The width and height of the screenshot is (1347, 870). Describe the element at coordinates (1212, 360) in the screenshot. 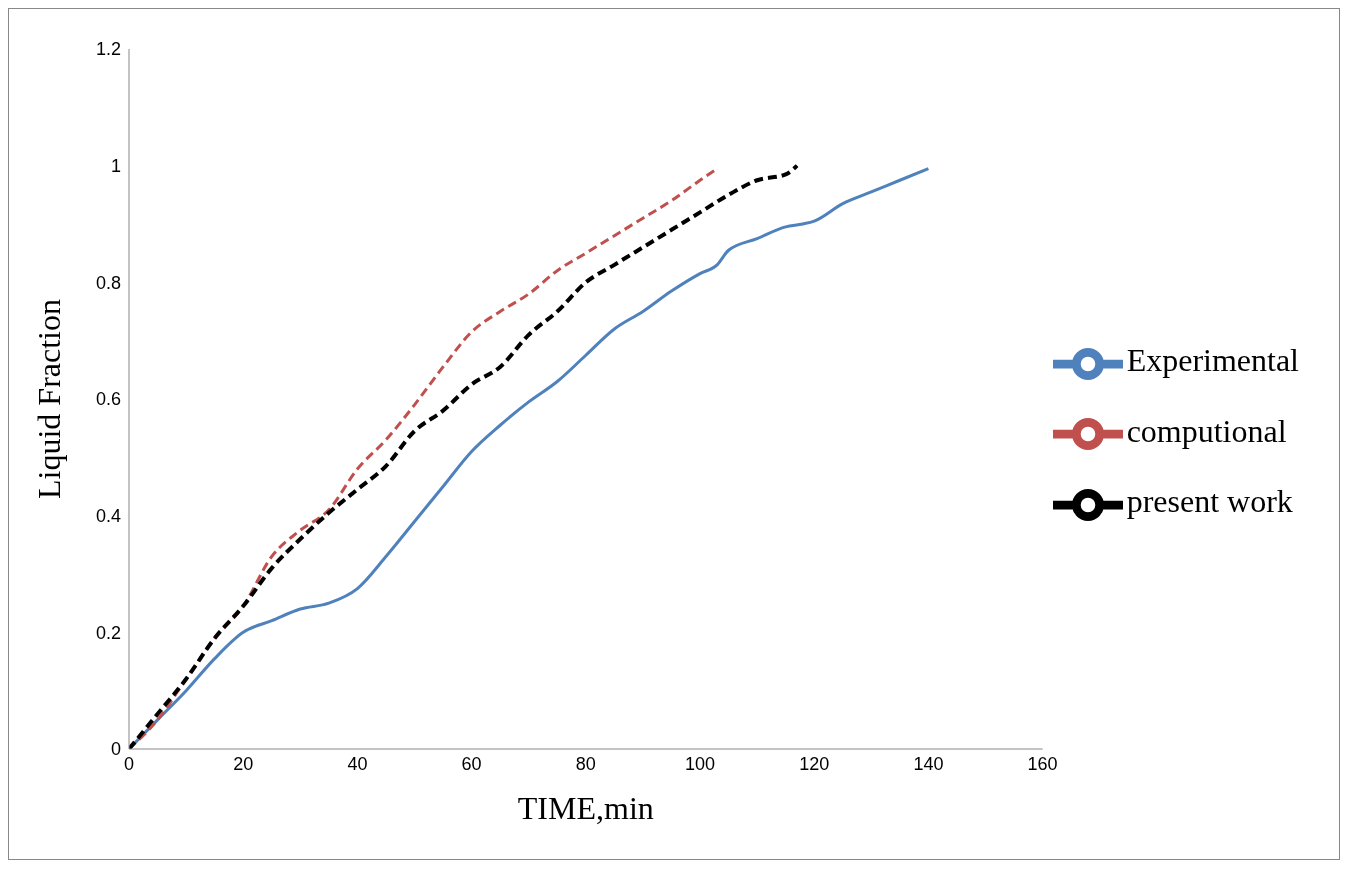

I see `legend-label: Experimental` at that location.